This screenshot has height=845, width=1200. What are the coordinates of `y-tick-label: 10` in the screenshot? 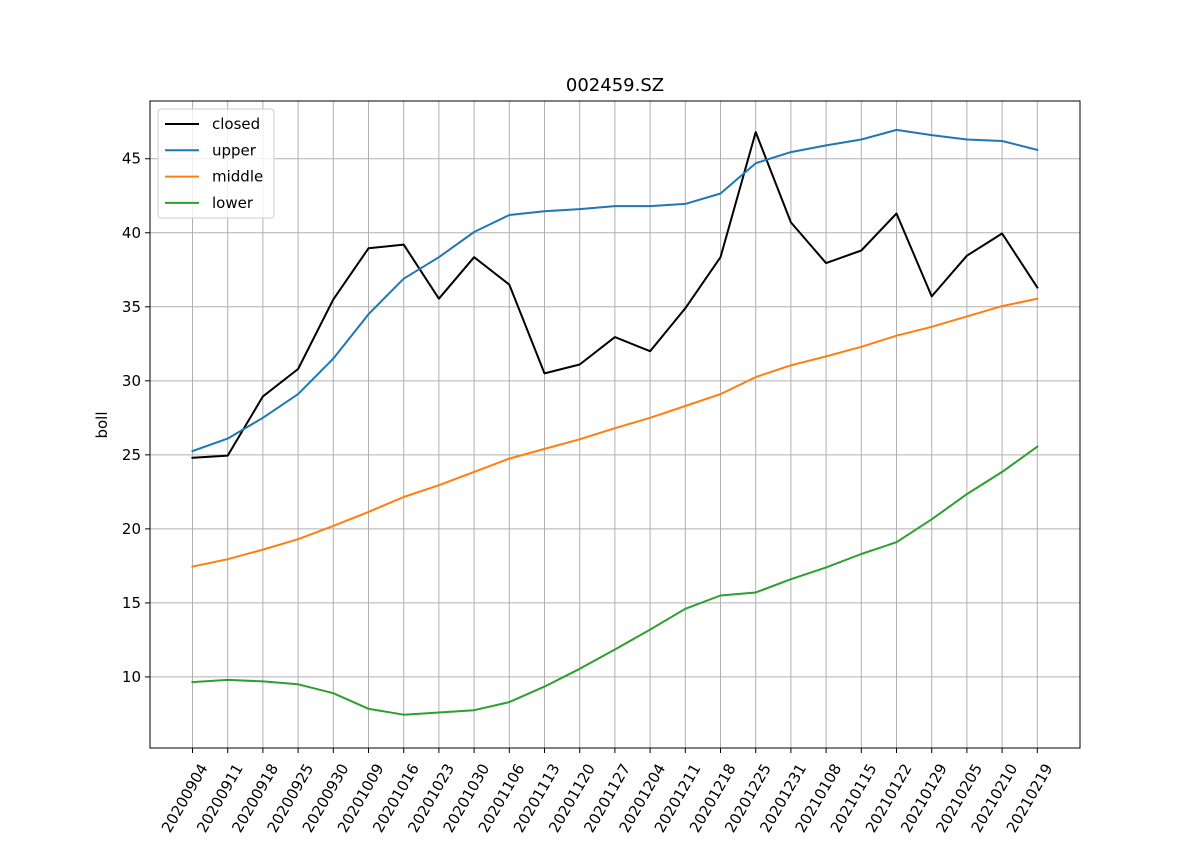 It's located at (131, 677).